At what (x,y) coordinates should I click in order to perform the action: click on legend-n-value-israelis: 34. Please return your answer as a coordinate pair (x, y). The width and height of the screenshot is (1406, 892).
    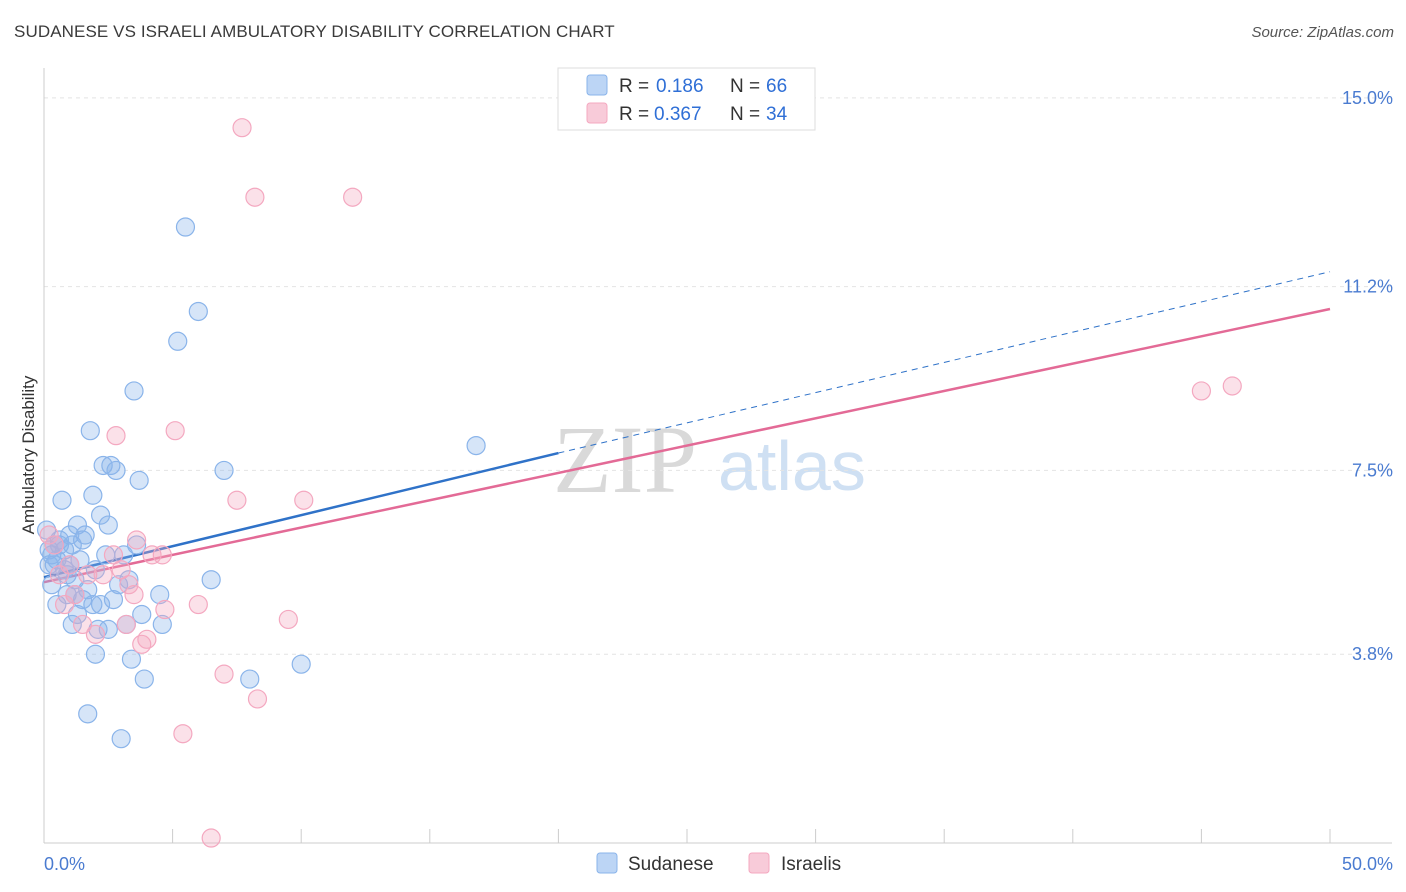
    Looking at the image, I should click on (777, 114).